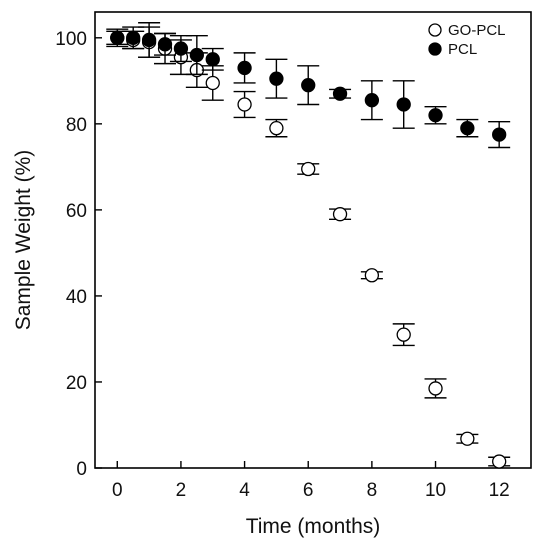 This screenshot has width=548, height=550. What do you see at coordinates (372, 490) in the screenshot?
I see `x-tick-label: 8` at bounding box center [372, 490].